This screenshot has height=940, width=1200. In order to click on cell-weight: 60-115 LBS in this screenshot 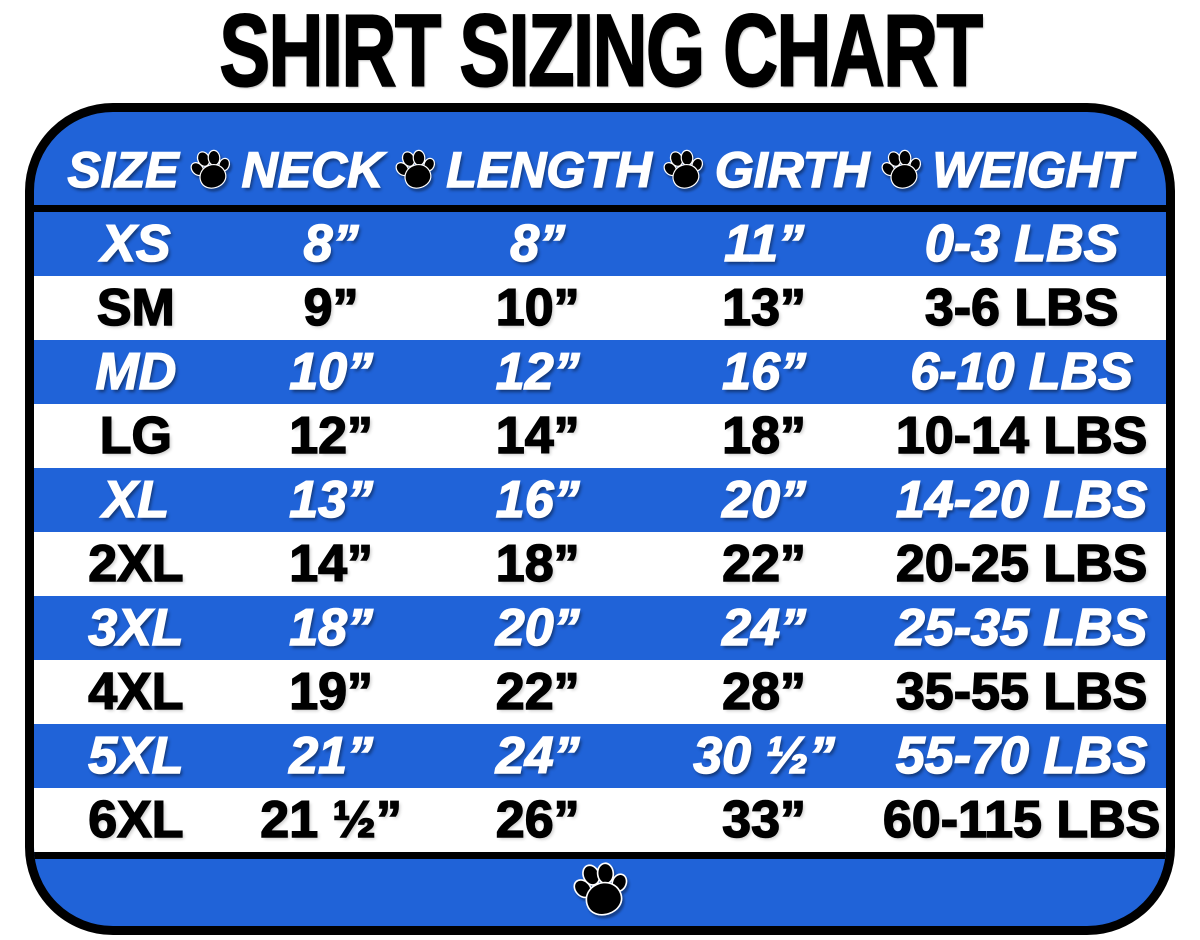, I will do `click(1021, 820)`.